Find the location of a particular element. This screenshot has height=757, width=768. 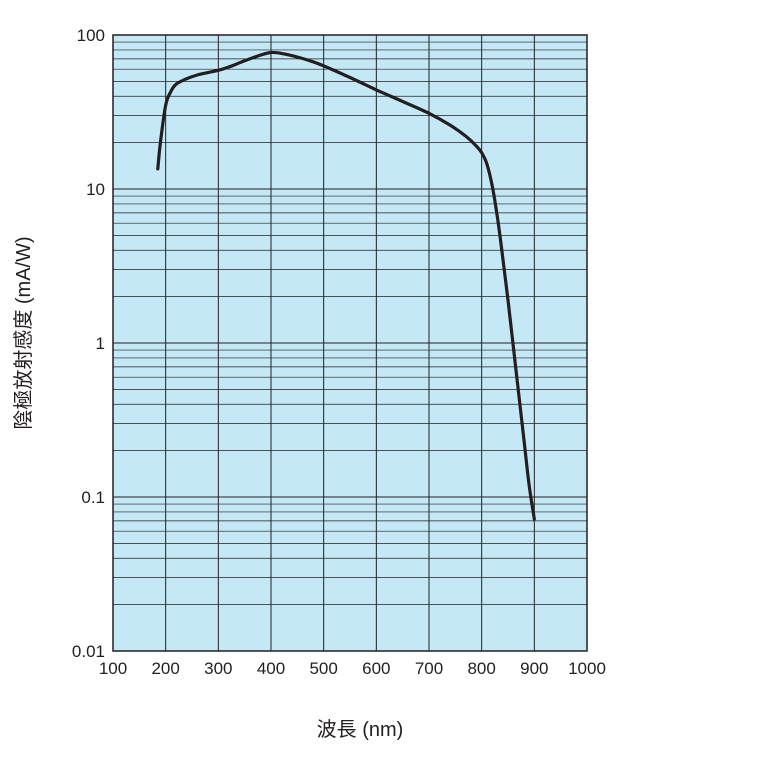

x-tick-label: 300 is located at coordinates (218, 668).